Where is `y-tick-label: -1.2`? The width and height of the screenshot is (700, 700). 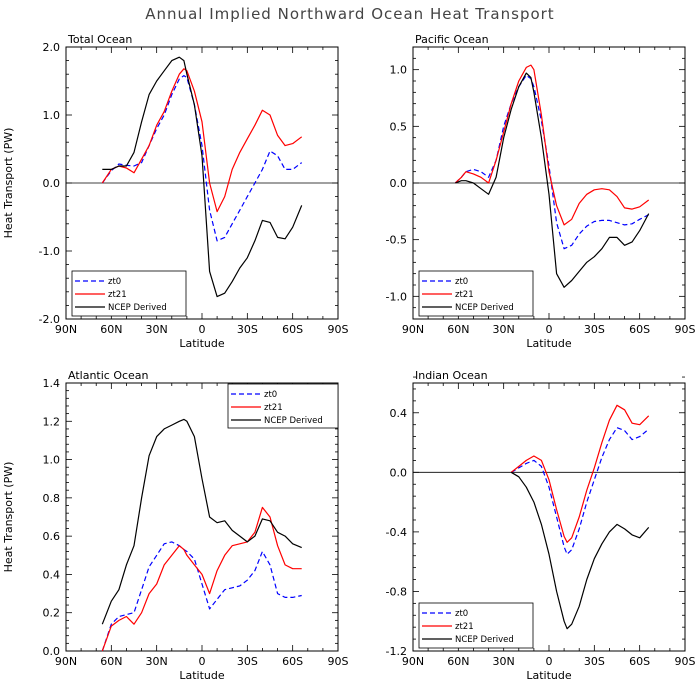
y-tick-label: -1.2 is located at coordinates (396, 651).